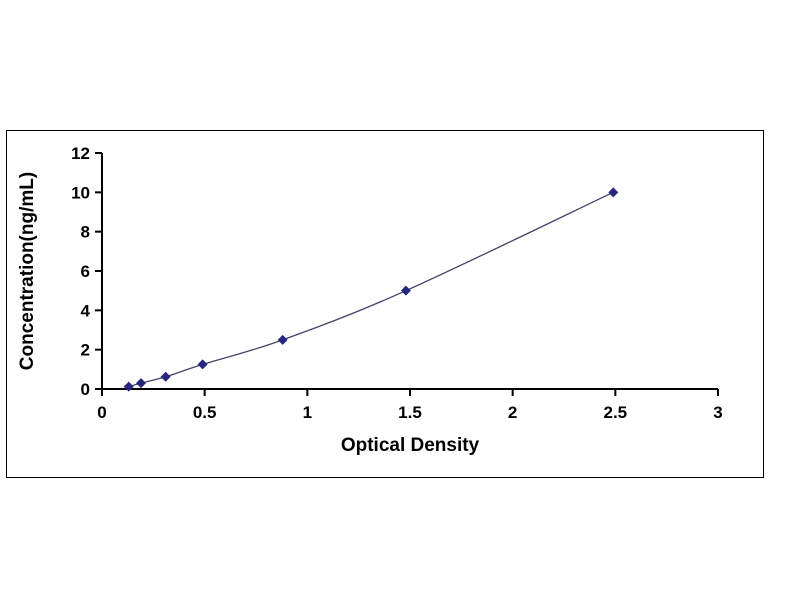 The image size is (800, 600). What do you see at coordinates (410, 412) in the screenshot?
I see `x-tick-label: 1.5` at bounding box center [410, 412].